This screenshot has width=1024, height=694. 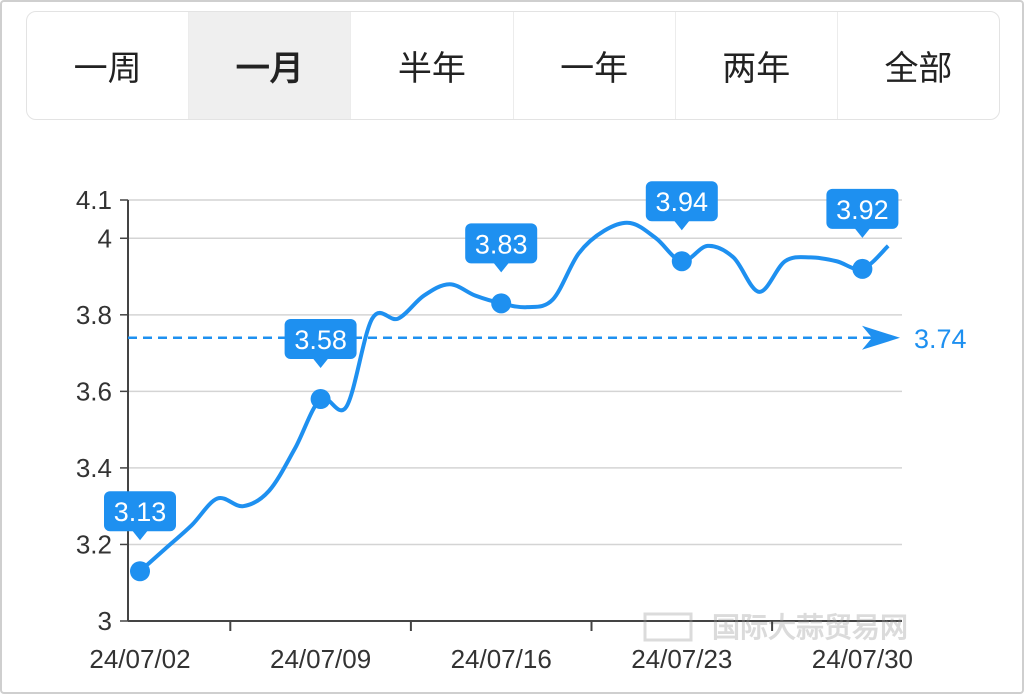 I want to click on tab-bar: 一周 一月 半年 一年 两年 全部, so click(x=513, y=65).